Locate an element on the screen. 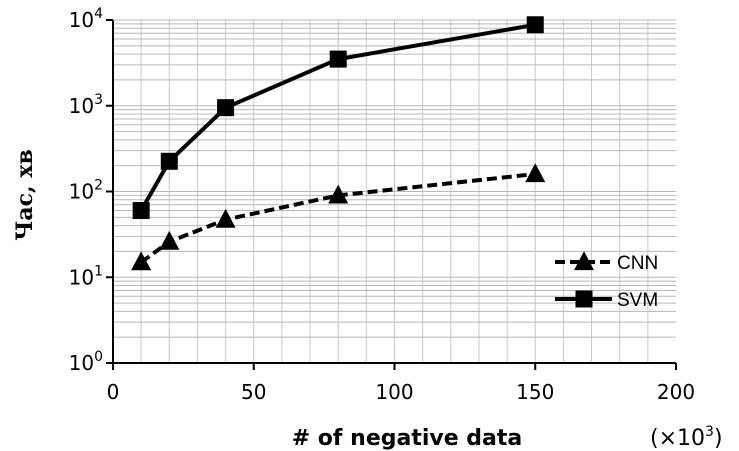  legend: CNN SVM is located at coordinates (606, 281).